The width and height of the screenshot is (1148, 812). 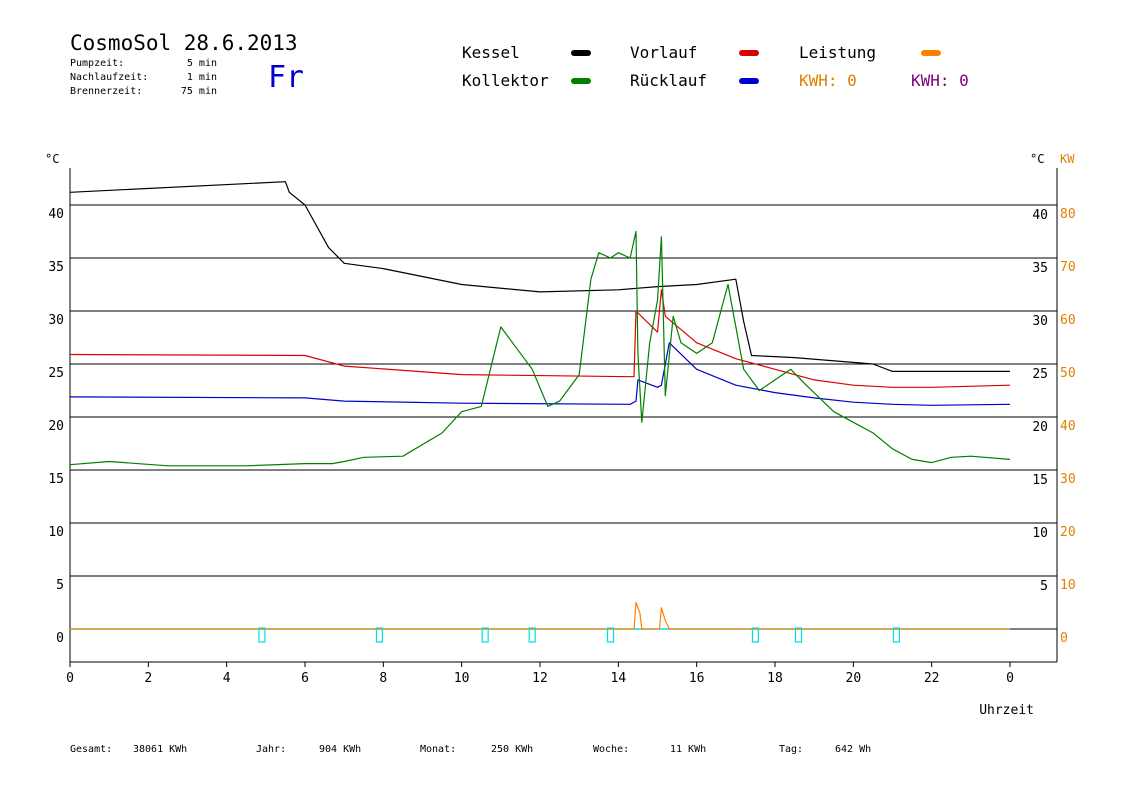 I want to click on legend-ruecklauf-swatch, so click(x=749, y=81).